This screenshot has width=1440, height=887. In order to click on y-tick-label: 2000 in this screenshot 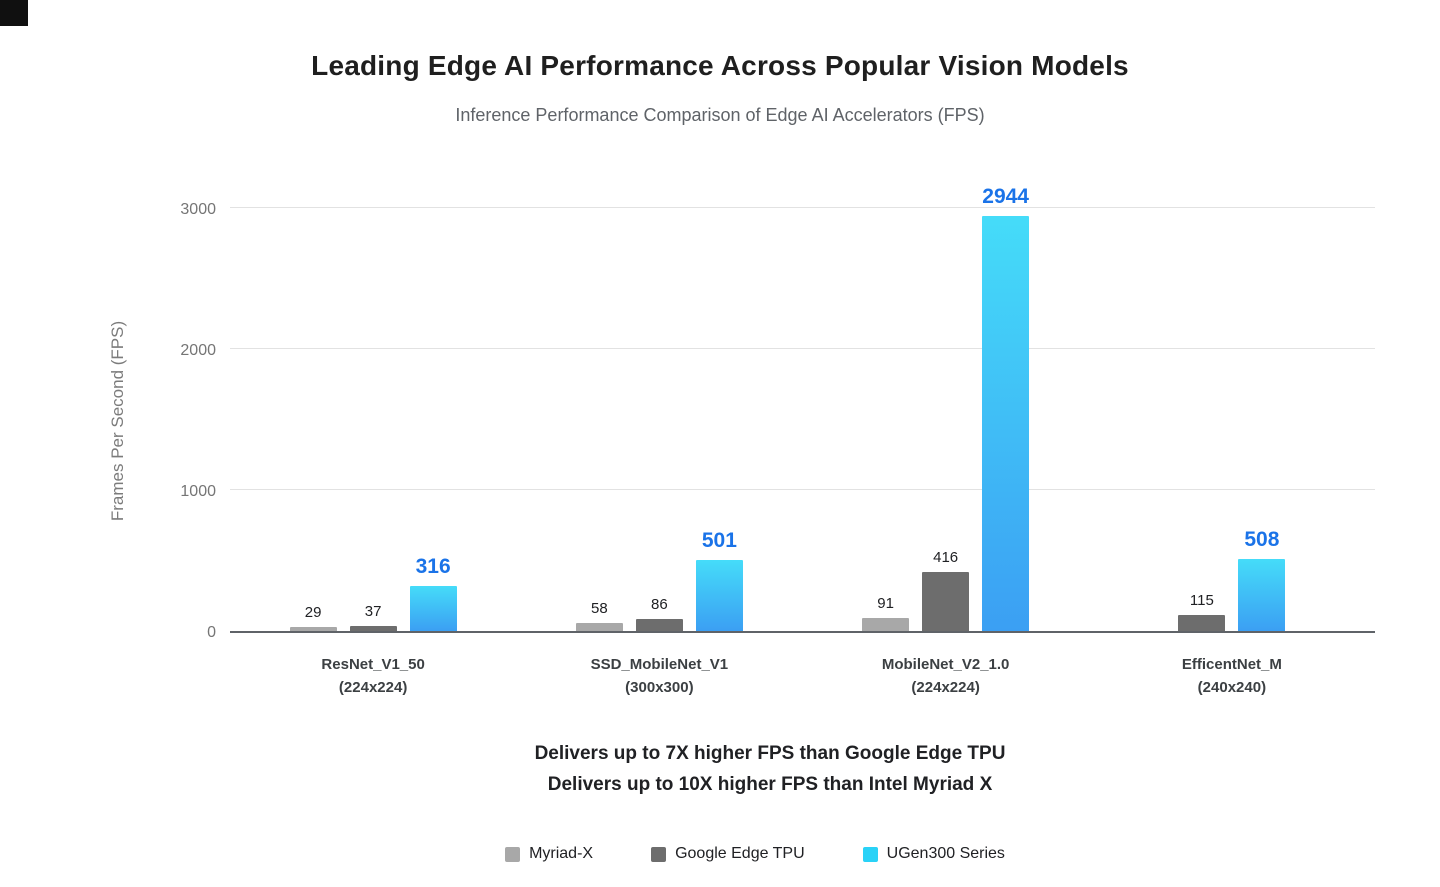, I will do `click(198, 350)`.